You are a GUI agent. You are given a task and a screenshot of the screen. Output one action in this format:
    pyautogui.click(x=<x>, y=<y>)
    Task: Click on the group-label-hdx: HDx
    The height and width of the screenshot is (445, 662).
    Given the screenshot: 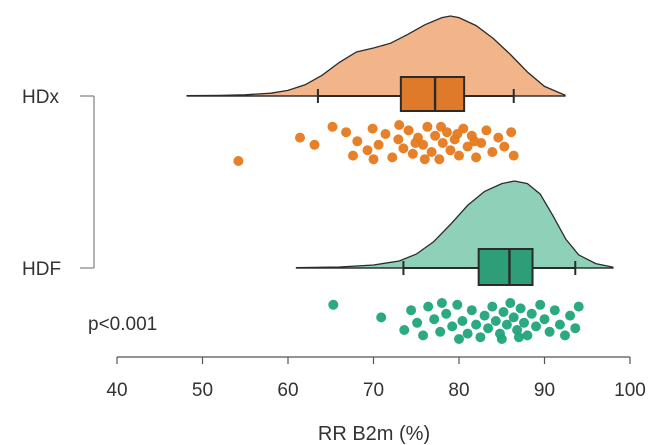 What is the action you would take?
    pyautogui.click(x=40, y=97)
    